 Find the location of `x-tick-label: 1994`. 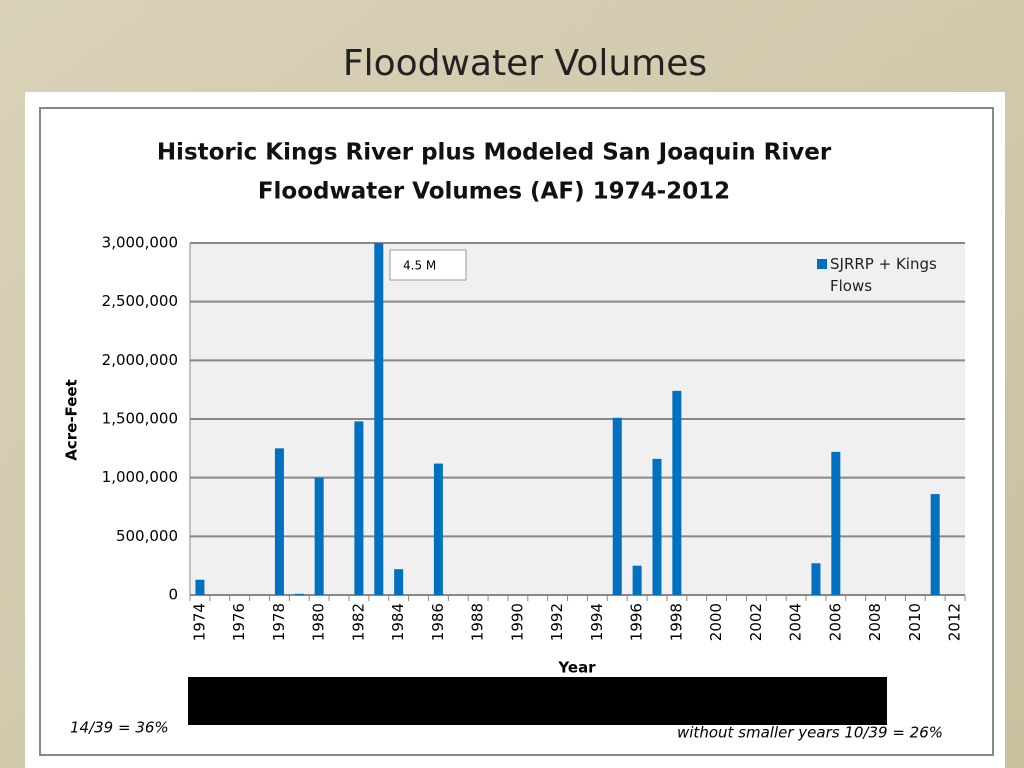

x-tick-label: 1994 is located at coordinates (597, 622).